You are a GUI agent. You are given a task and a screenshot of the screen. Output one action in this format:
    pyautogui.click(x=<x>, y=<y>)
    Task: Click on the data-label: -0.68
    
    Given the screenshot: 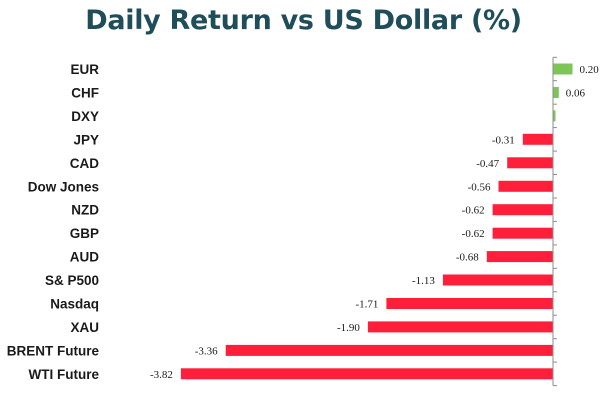 What is the action you would take?
    pyautogui.click(x=467, y=258)
    